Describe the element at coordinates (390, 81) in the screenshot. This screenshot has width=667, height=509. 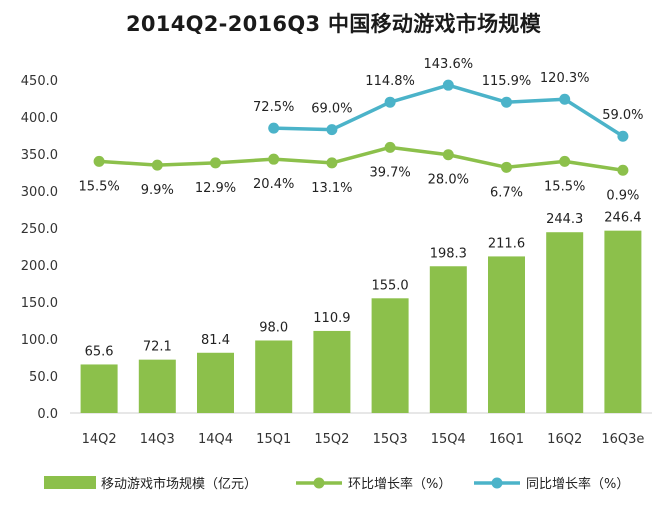
I see `line-value-label: 114.8%` at that location.